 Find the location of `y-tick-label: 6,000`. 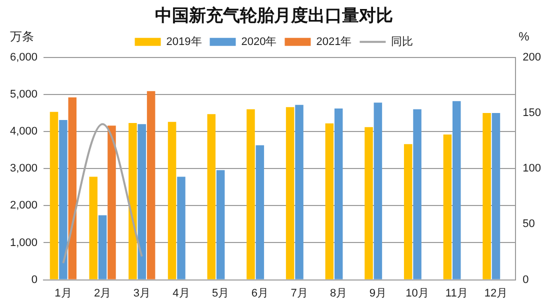

y-tick-label: 6,000 is located at coordinates (24, 57).